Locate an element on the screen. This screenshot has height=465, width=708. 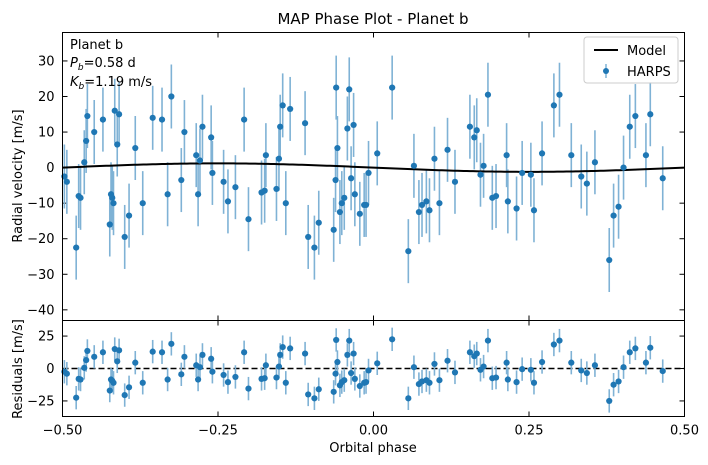
residuals-data-points is located at coordinates (363, 370).